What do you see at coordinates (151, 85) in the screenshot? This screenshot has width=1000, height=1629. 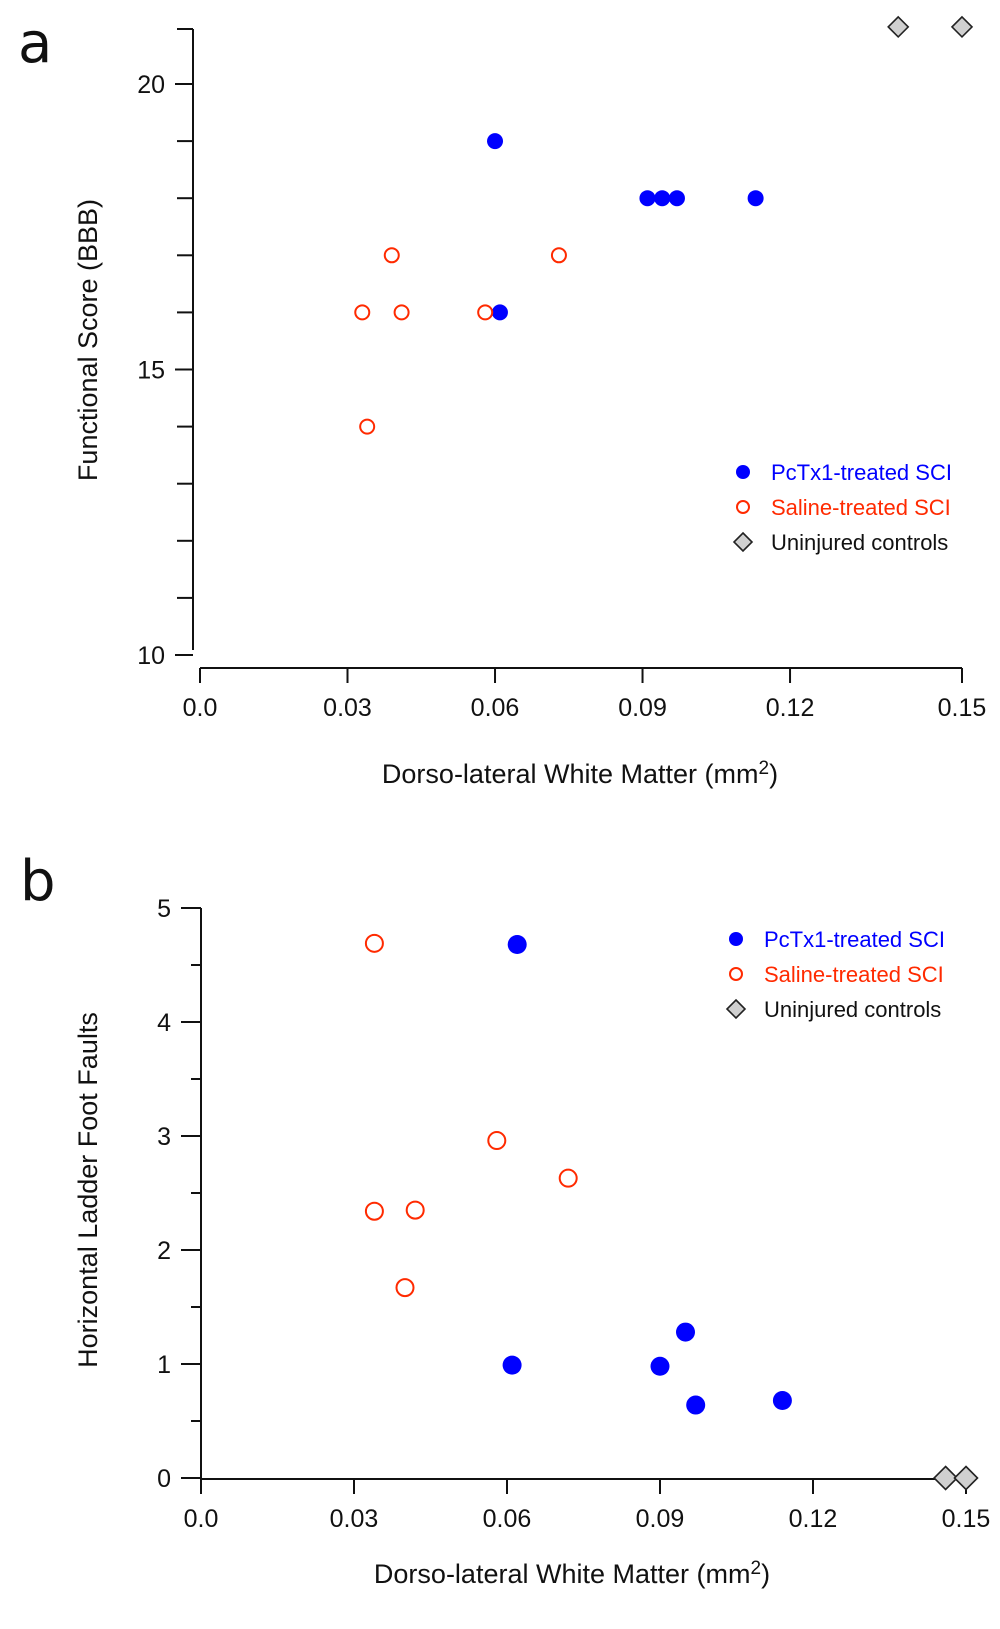 I see `y-tick-label: 20` at bounding box center [151, 85].